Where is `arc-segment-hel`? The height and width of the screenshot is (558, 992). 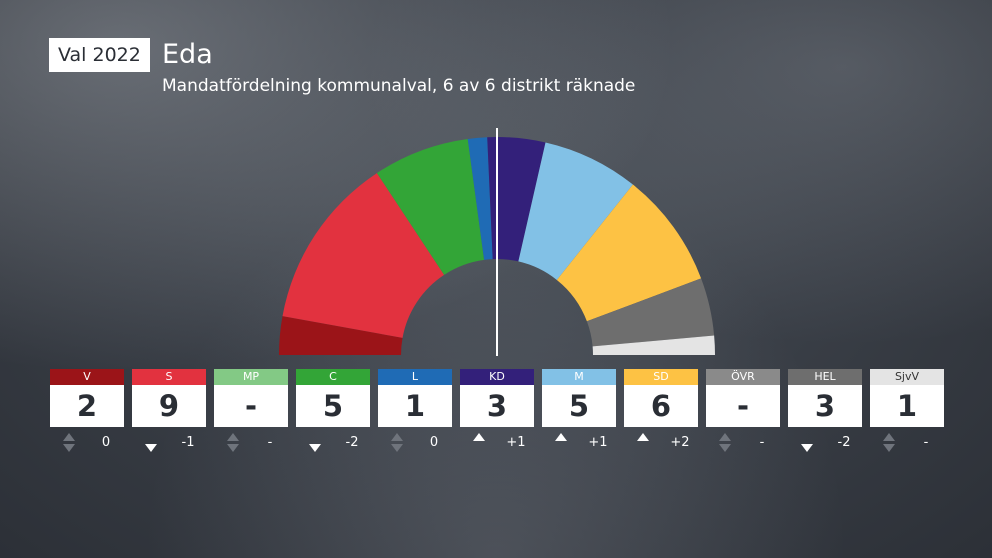 arc-segment-hel is located at coordinates (650, 312).